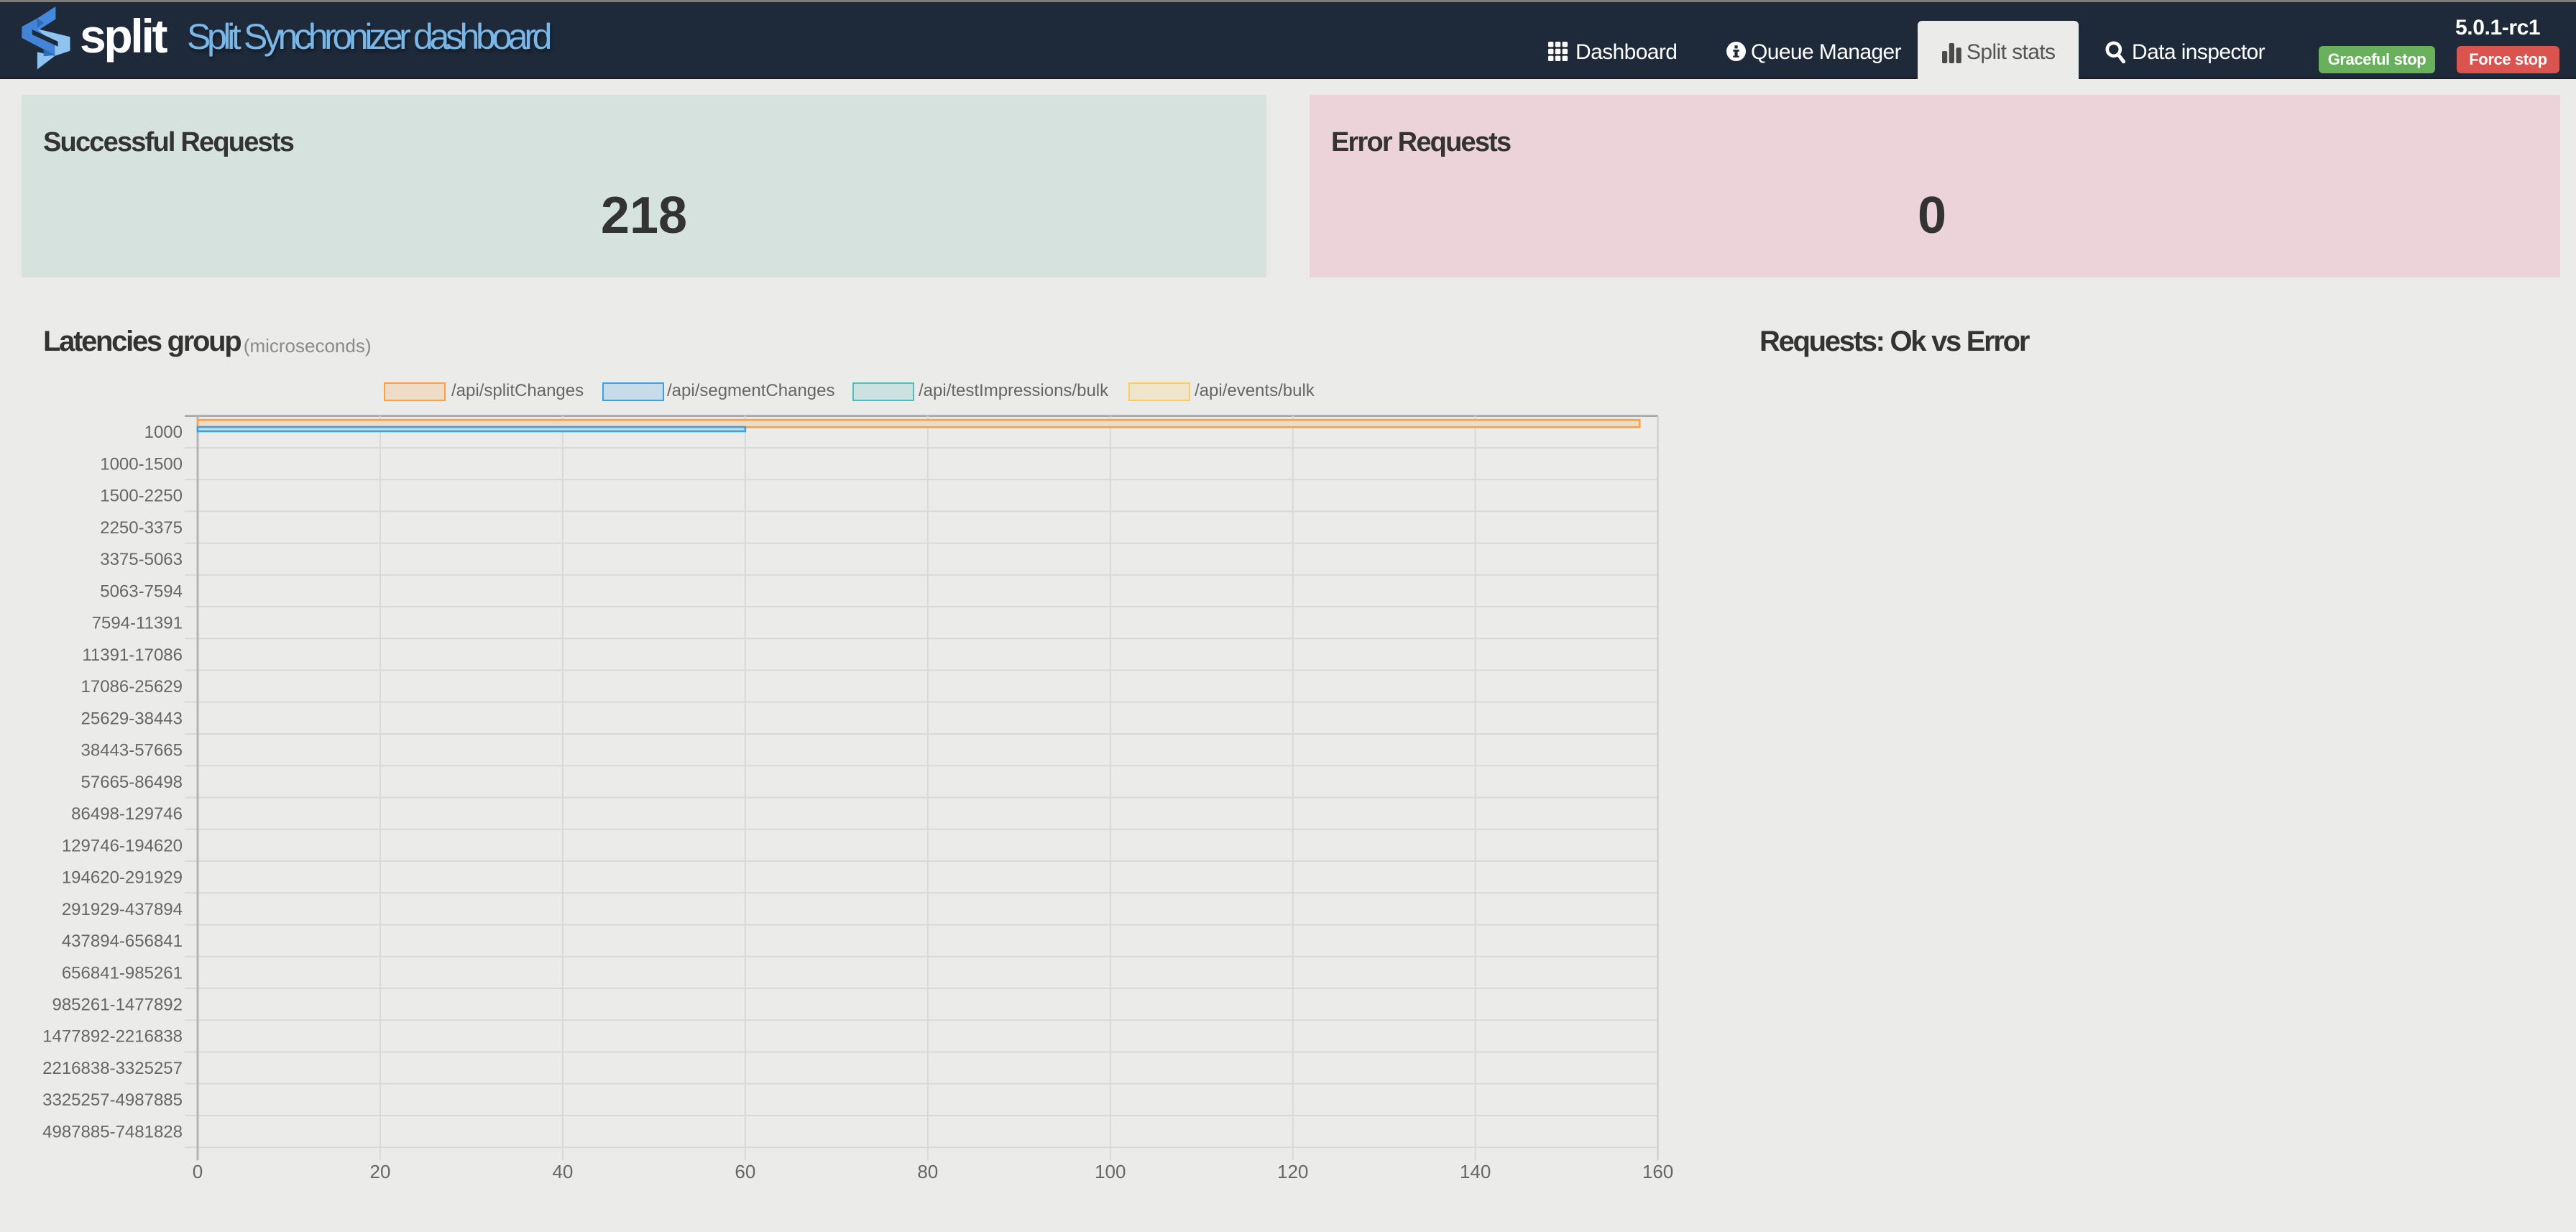 This screenshot has height=1232, width=2576. I want to click on svg-text: 38443-57665, so click(132, 750).